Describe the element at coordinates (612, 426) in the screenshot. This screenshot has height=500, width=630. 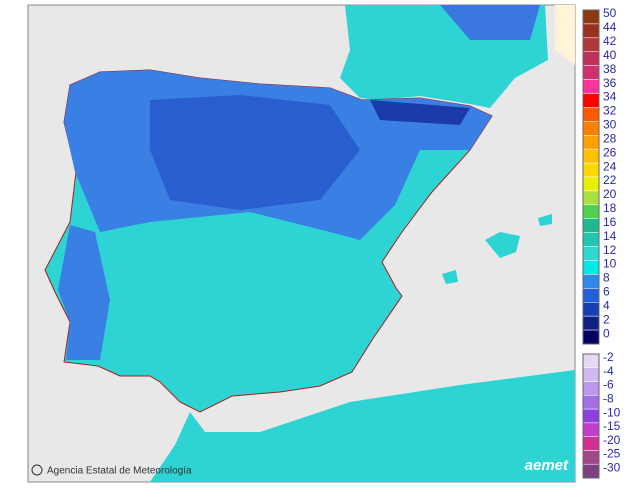
I see `legend-label: -15` at that location.